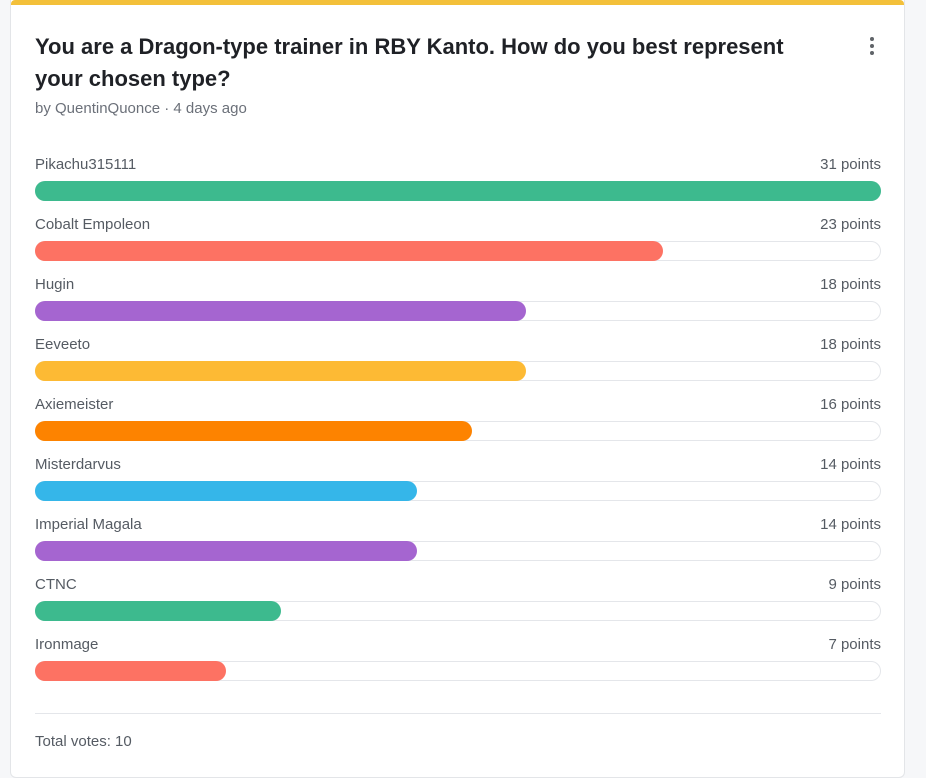  I want to click on option-name: Ironmage, so click(67, 644).